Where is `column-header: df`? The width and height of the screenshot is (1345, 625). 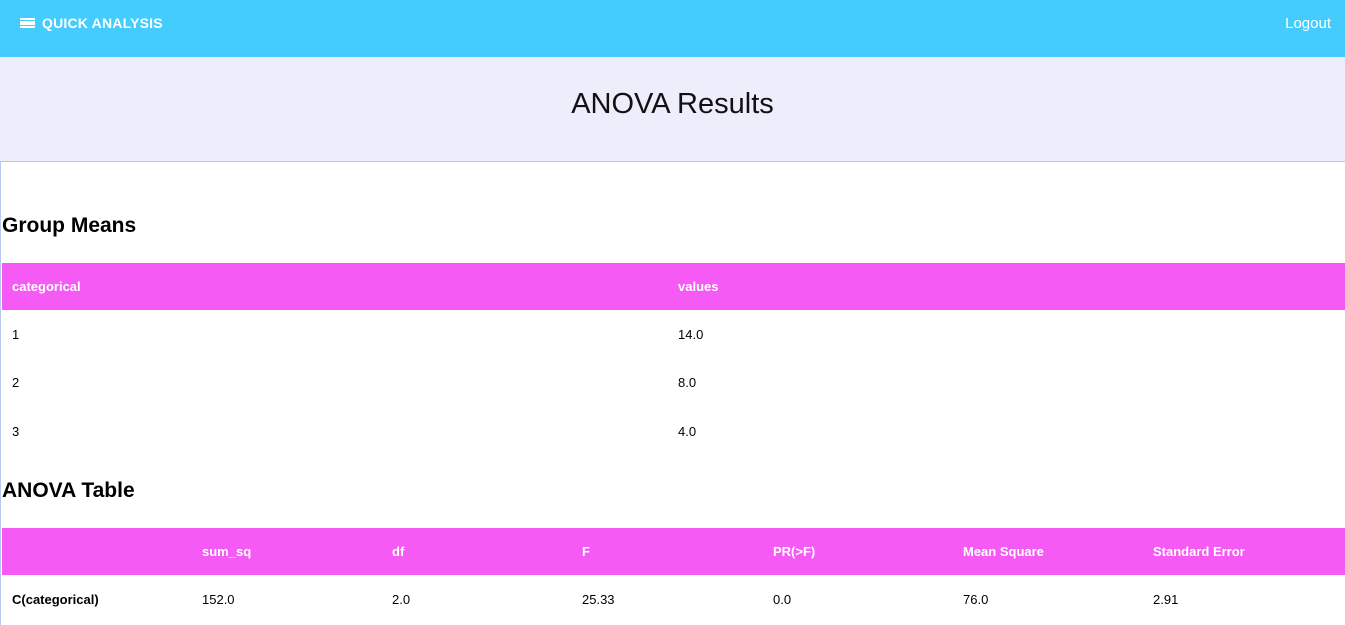
column-header: df is located at coordinates (398, 551).